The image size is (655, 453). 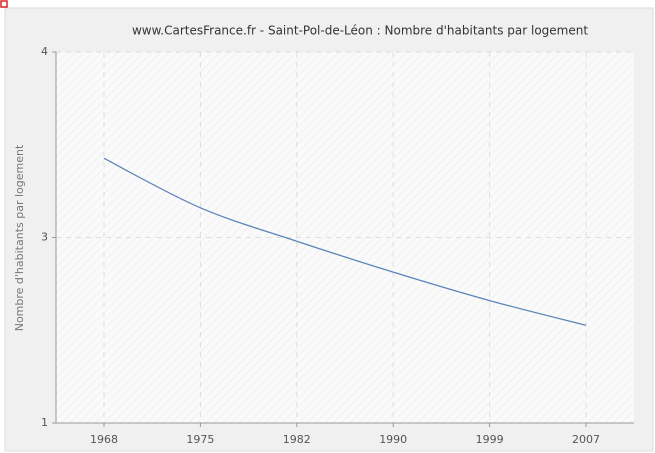 I want to click on y-tick-label: 3, so click(x=44, y=237).